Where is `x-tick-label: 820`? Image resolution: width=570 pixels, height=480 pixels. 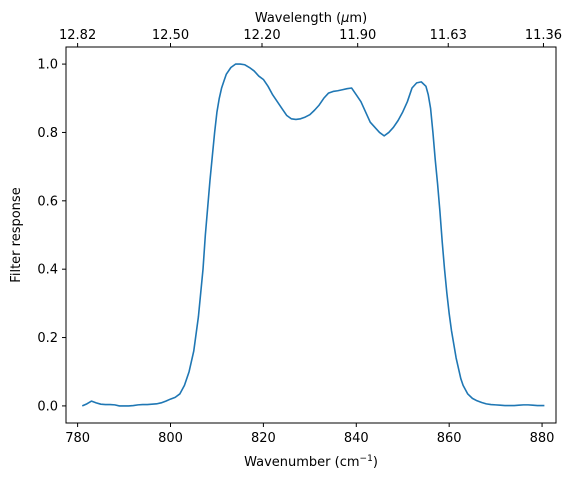 x-tick-label: 820 is located at coordinates (263, 438).